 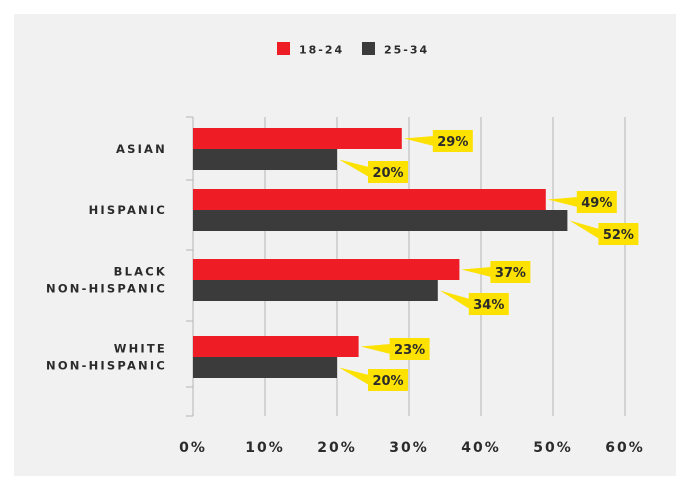 I want to click on x-tick-label: 20%, so click(x=337, y=448).